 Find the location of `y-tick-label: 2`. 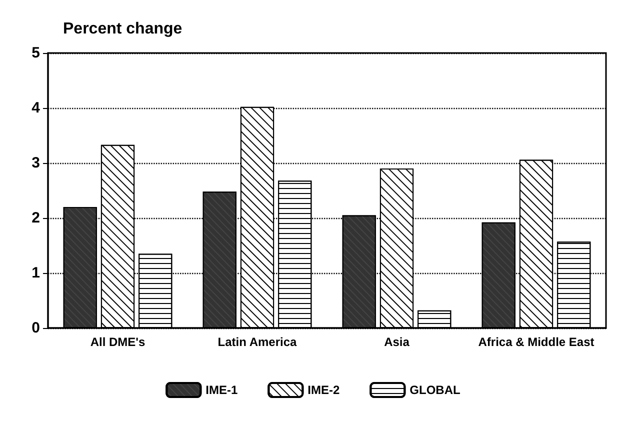

y-tick-label: 2 is located at coordinates (36, 218).